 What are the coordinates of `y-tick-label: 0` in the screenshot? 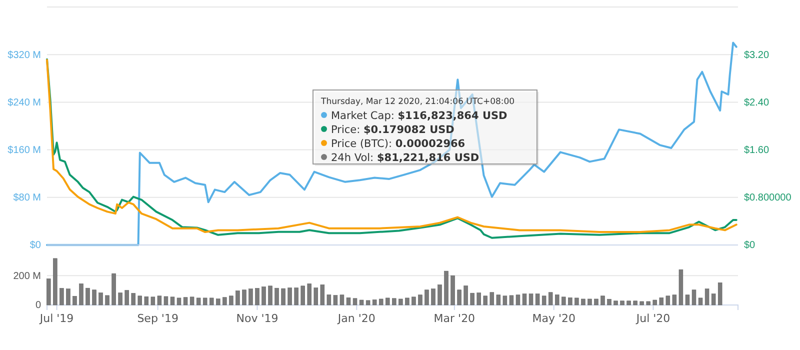 It's located at (38, 306).